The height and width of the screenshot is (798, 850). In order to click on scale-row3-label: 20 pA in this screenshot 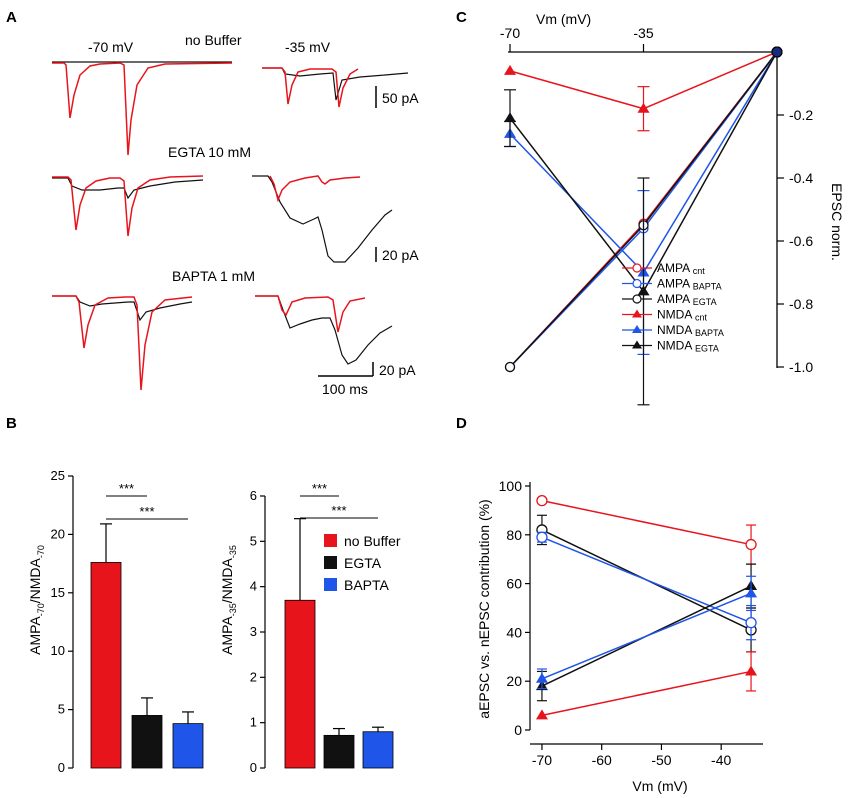, I will do `click(397, 370)`.